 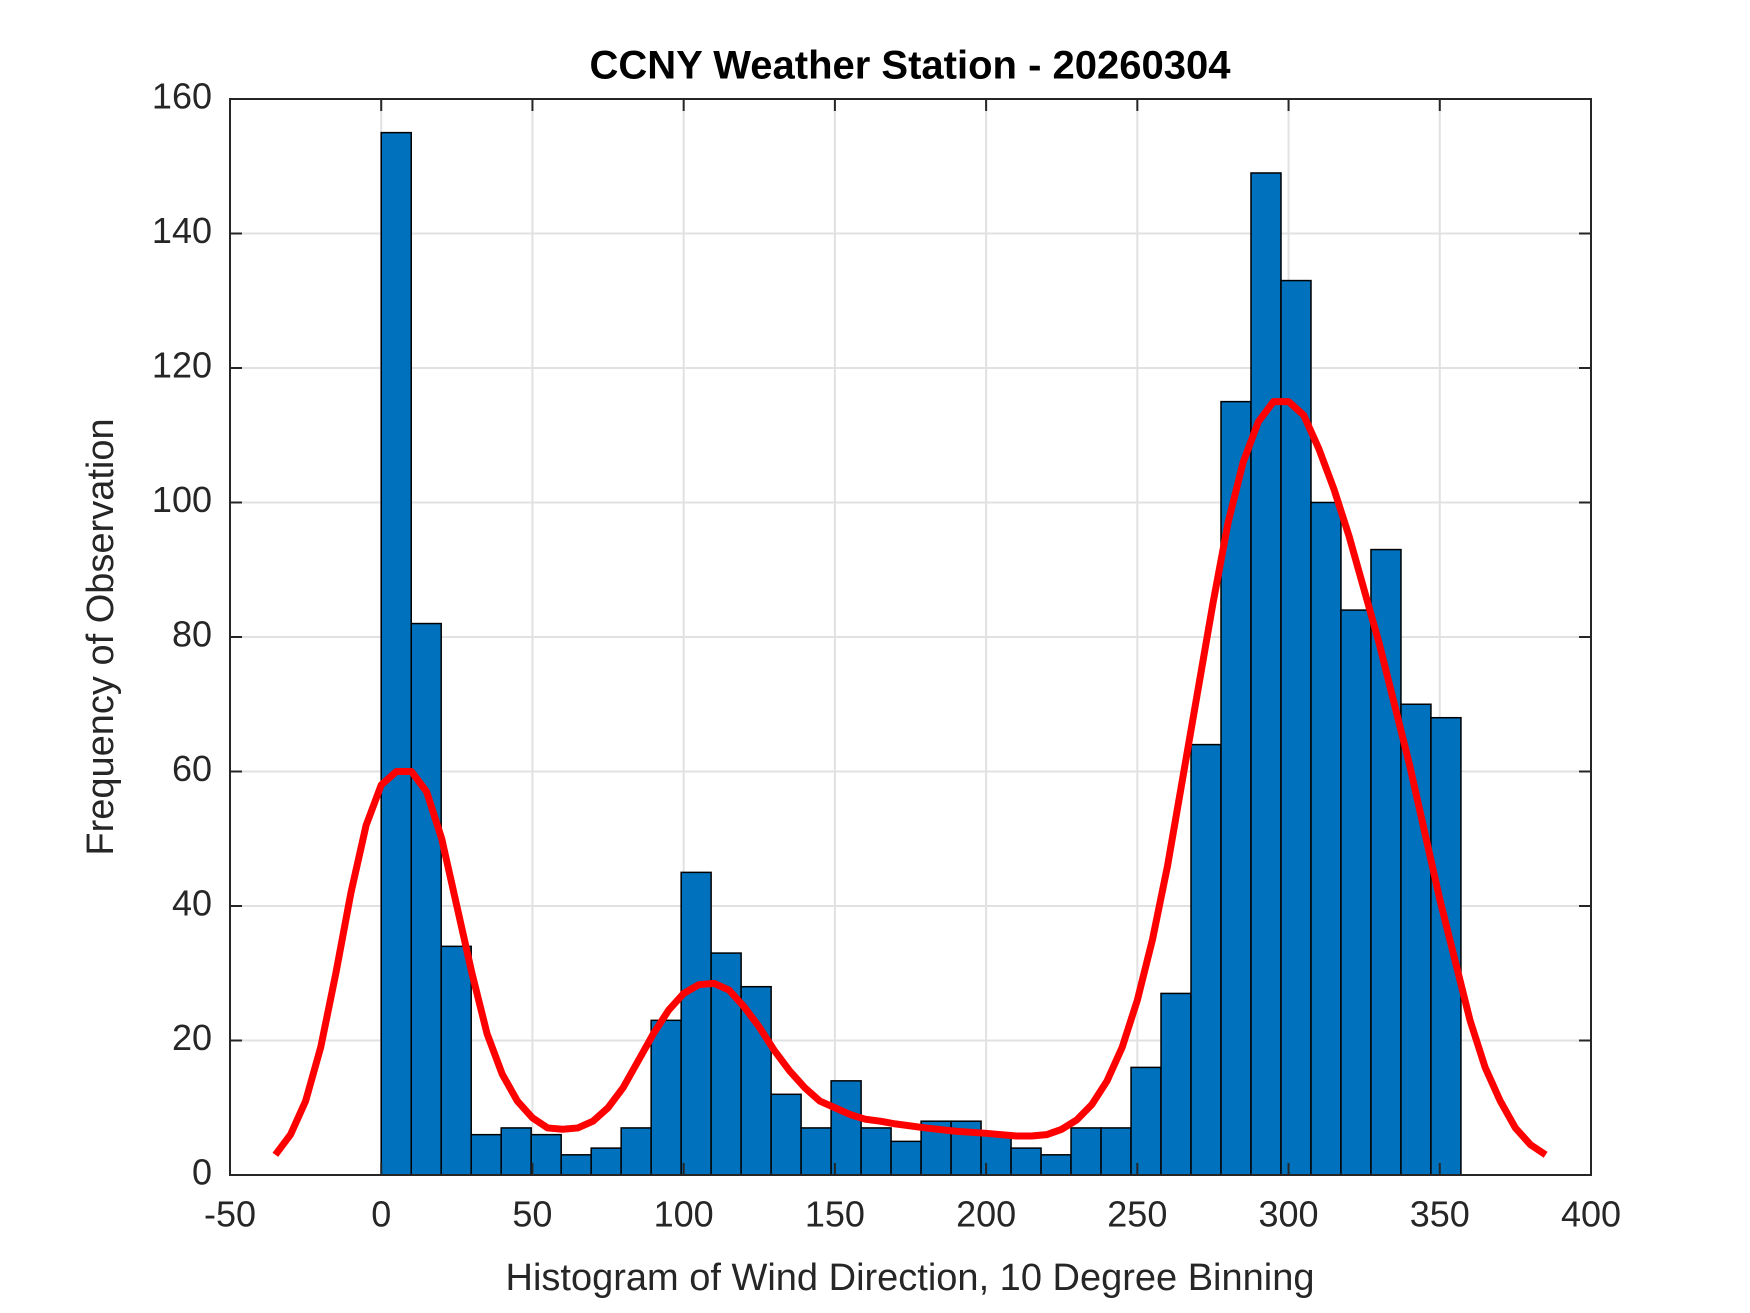 I want to click on y-tick-label: 100, so click(x=182, y=499).